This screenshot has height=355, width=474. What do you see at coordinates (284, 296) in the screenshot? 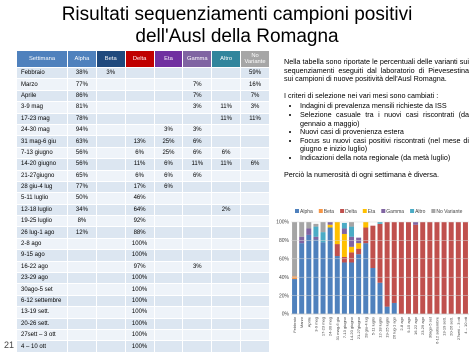
I see `y-tick-label: 20%` at bounding box center [284, 296].